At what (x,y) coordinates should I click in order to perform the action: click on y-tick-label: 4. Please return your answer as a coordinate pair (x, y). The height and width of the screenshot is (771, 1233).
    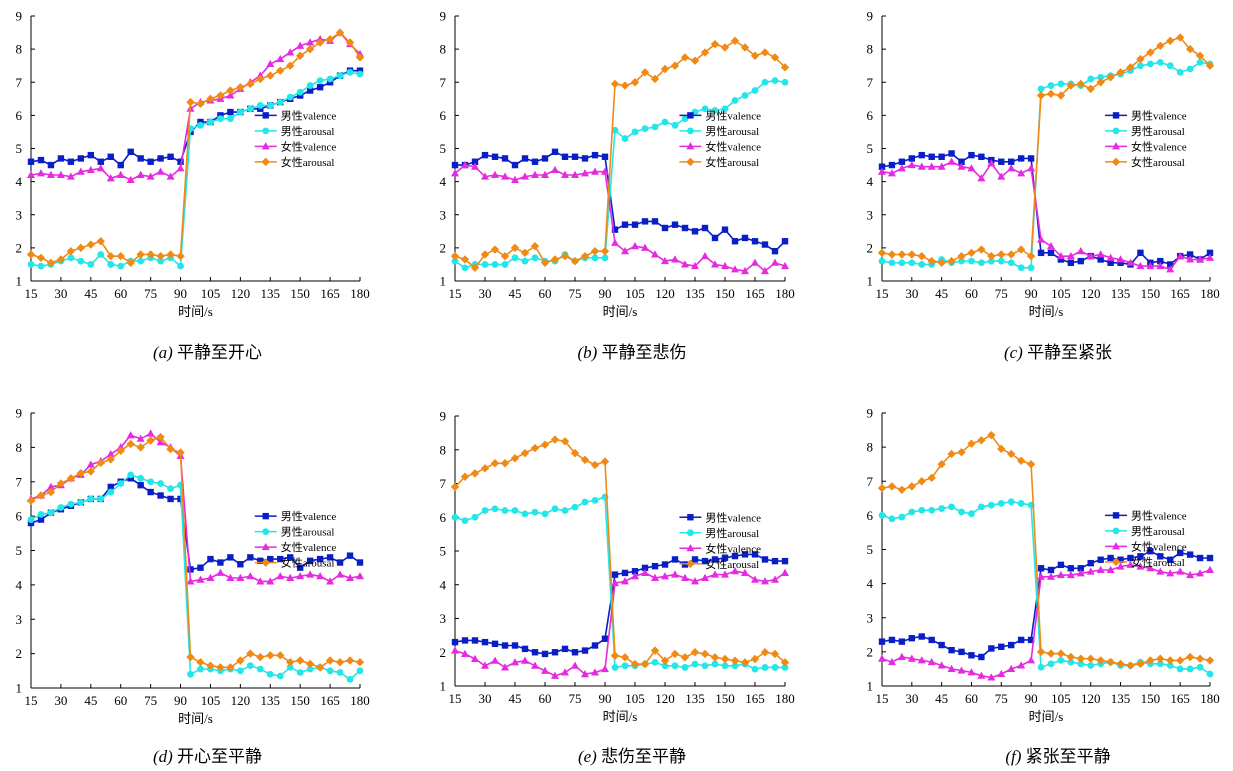
    Looking at the image, I should click on (19, 584).